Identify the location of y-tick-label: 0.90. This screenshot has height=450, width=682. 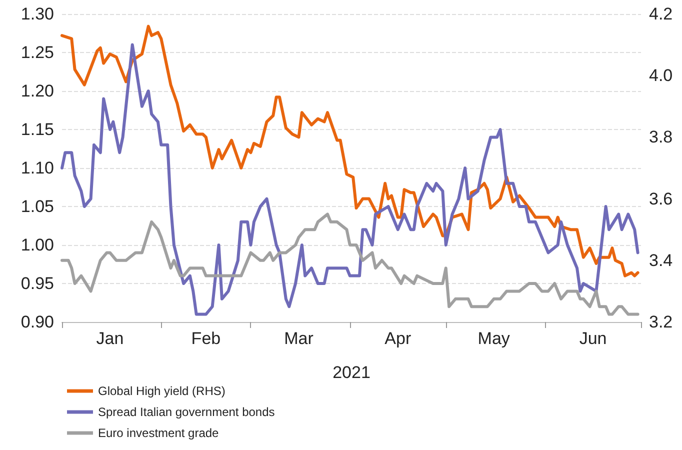
(37, 322).